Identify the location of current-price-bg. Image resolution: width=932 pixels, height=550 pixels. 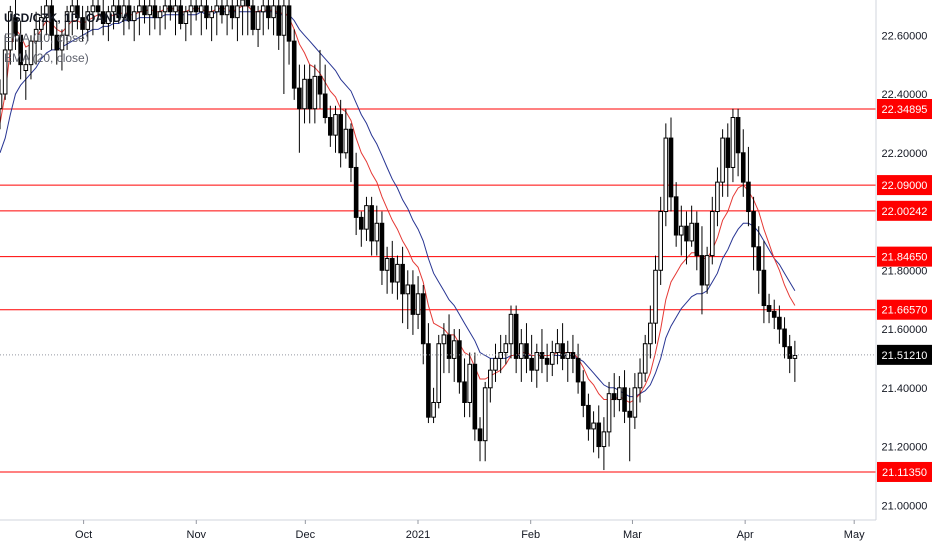
(904, 354).